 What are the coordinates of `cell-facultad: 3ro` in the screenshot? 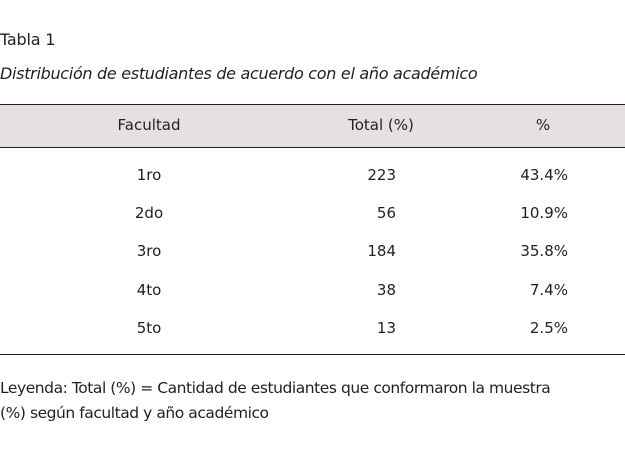 It's located at (149, 251).